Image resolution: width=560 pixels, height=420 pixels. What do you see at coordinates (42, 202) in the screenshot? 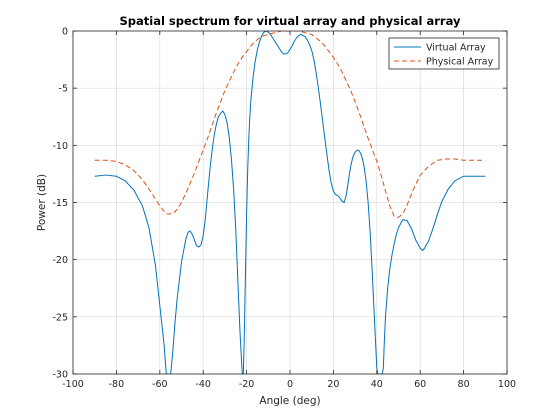
I see `y-axis-label: Power (dB)` at bounding box center [42, 202].